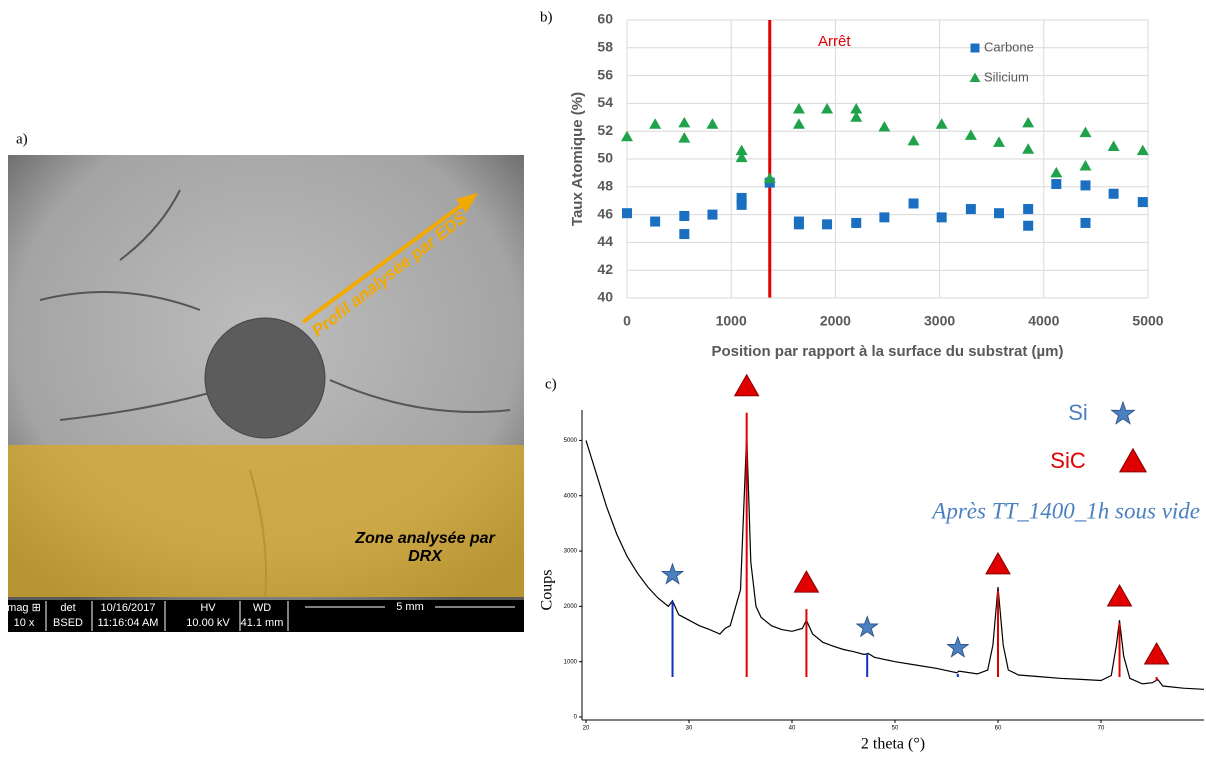  I want to click on y-tick-label: 3000, so click(571, 552).